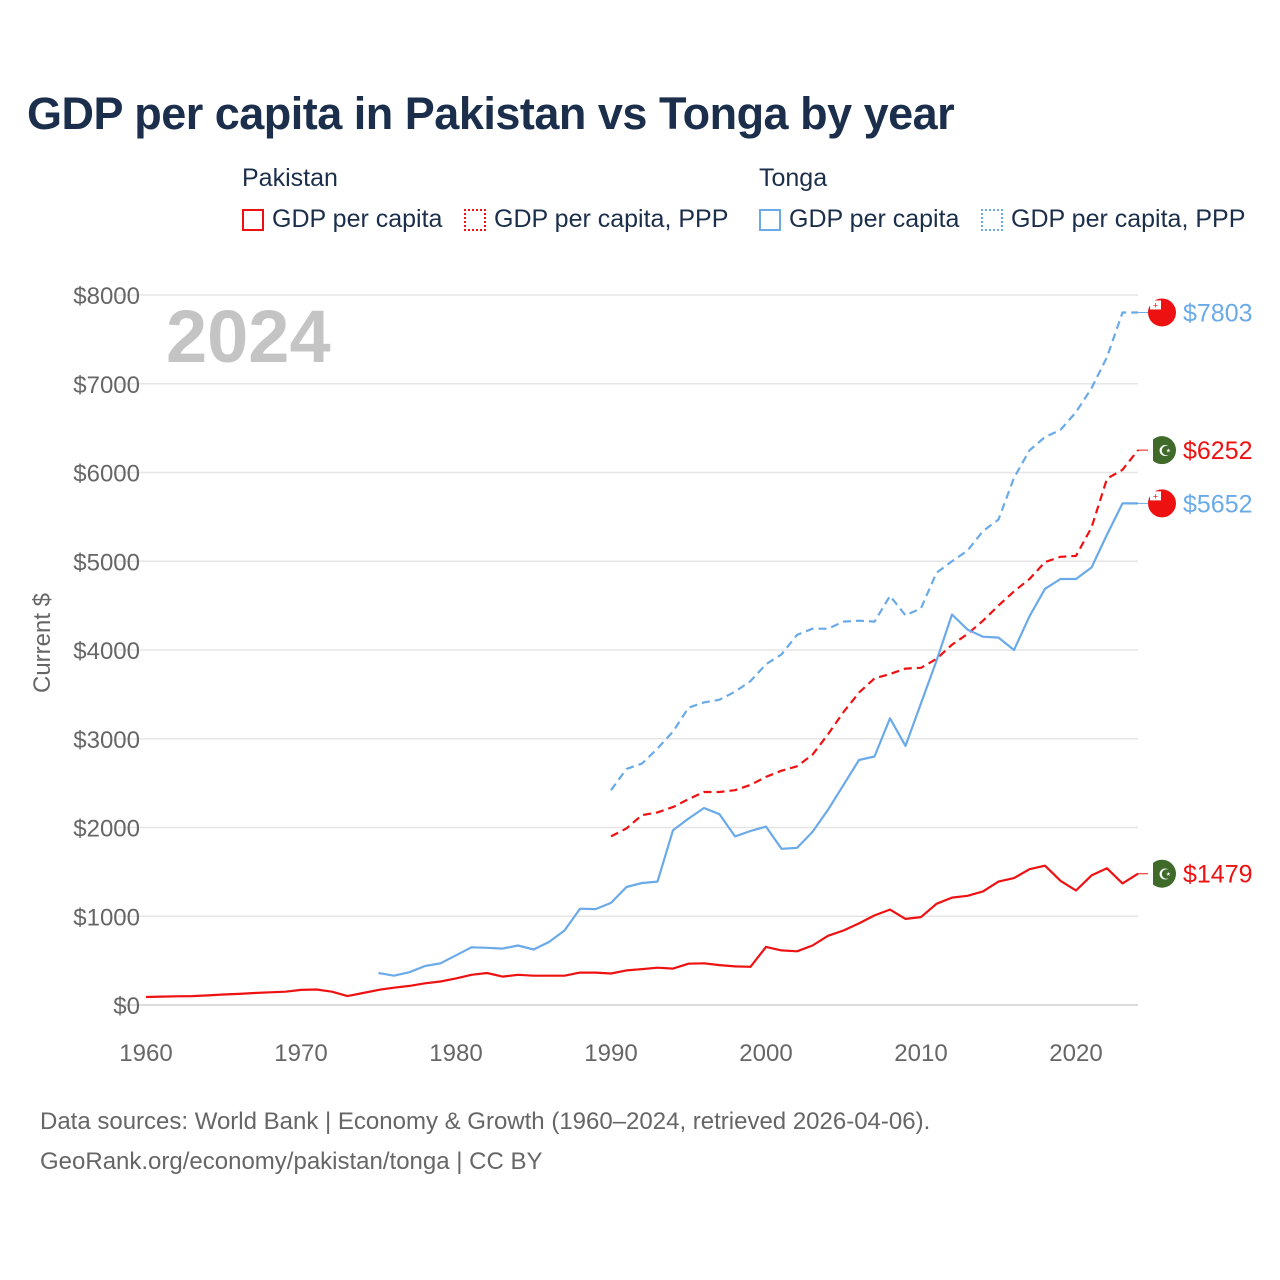 This screenshot has height=1280, width=1280. What do you see at coordinates (290, 178) in the screenshot?
I see `legend-group-pakistan: Pakistan` at bounding box center [290, 178].